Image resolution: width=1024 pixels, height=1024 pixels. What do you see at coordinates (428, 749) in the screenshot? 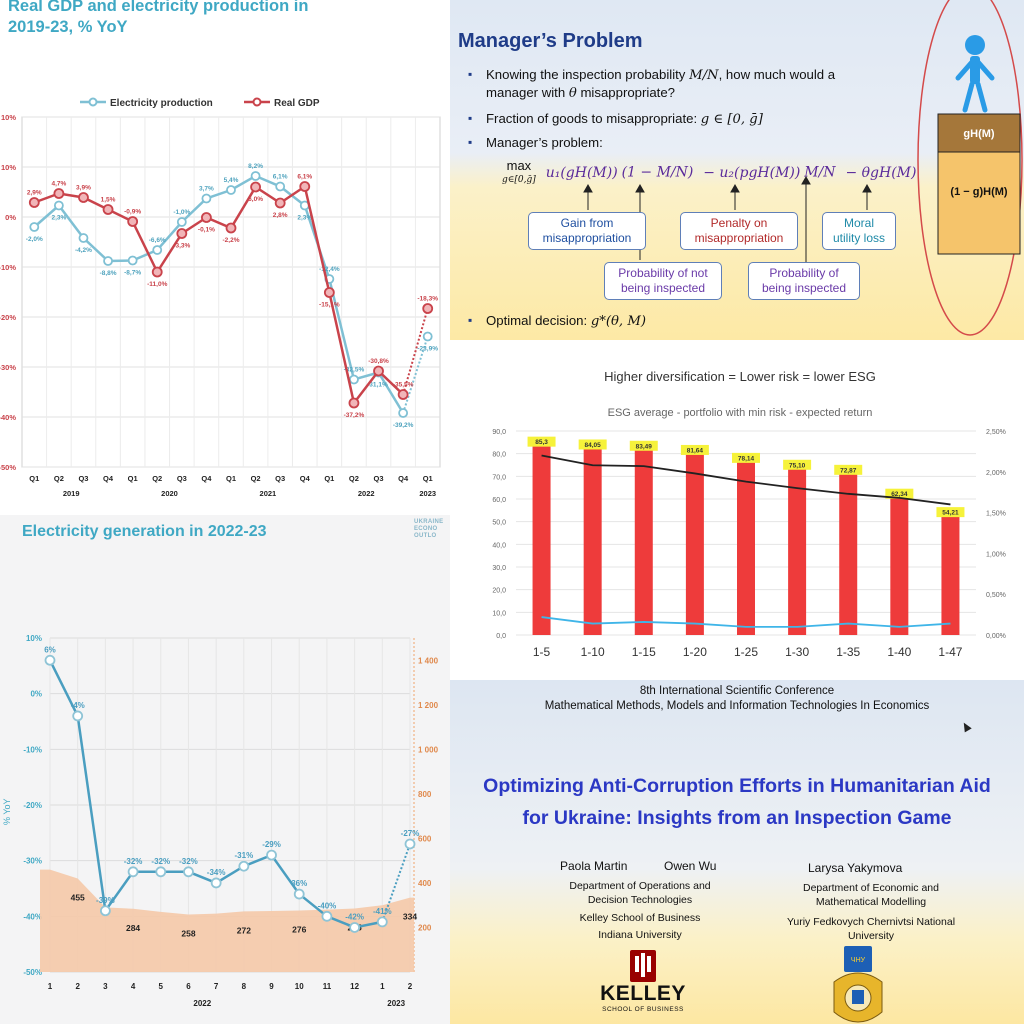
I see `gen-right-tick: 1 000` at bounding box center [428, 749].